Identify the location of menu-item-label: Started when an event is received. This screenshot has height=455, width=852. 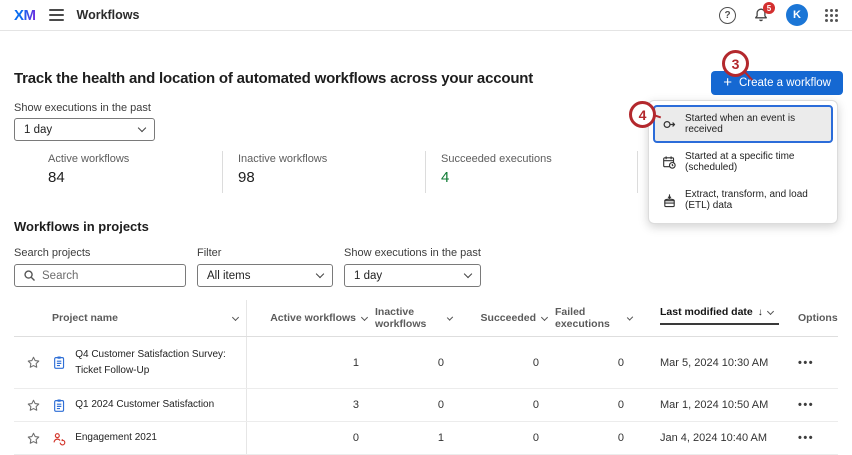
(740, 124).